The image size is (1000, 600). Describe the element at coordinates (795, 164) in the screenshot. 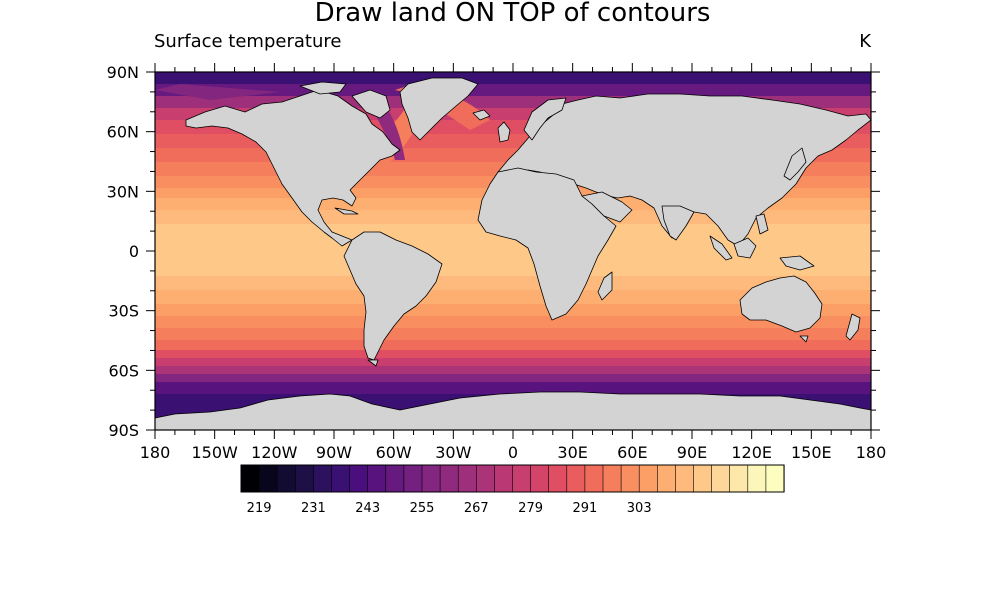

I see `japan` at that location.